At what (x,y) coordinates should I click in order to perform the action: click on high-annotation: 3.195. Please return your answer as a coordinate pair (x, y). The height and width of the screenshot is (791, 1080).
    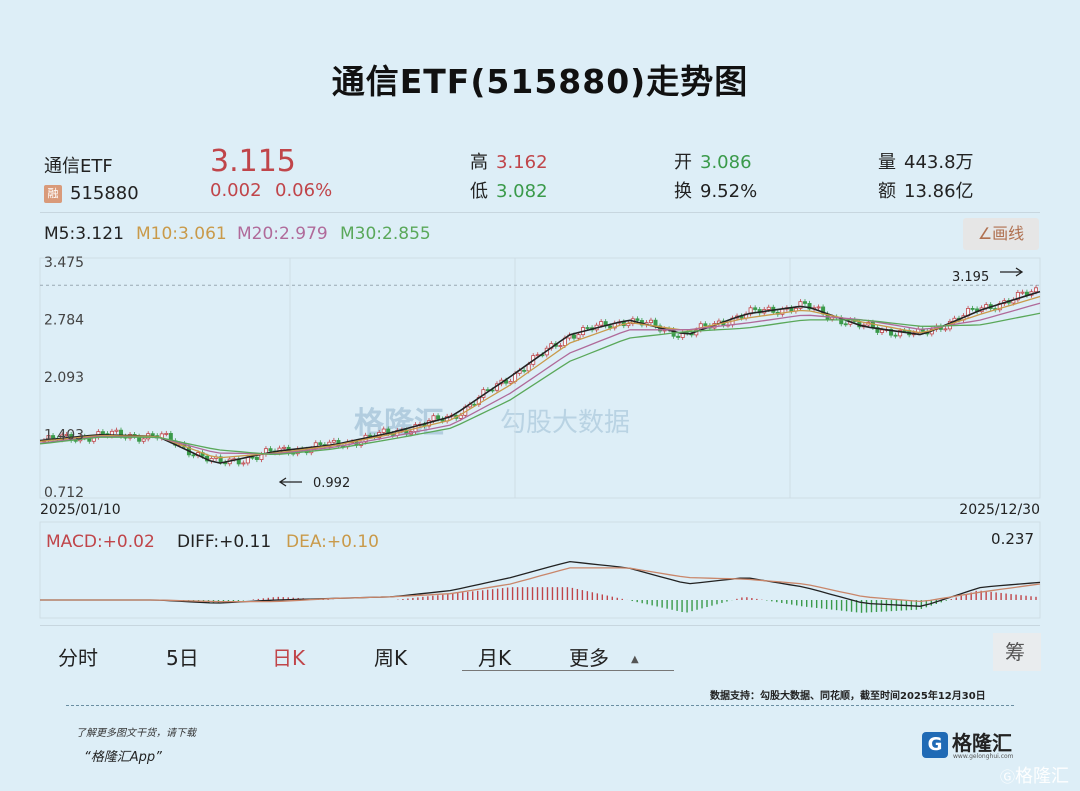
    Looking at the image, I should click on (988, 276).